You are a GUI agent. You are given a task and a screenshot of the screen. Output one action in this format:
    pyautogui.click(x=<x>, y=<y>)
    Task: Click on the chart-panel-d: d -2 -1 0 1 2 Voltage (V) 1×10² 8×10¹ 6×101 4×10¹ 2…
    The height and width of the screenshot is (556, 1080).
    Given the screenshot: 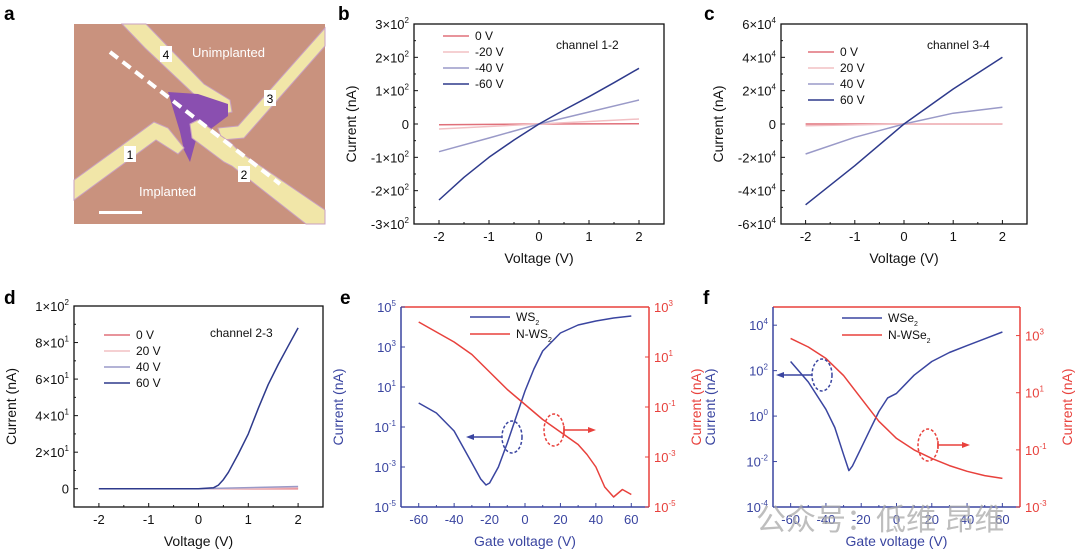 What is the action you would take?
    pyautogui.click(x=163, y=418)
    